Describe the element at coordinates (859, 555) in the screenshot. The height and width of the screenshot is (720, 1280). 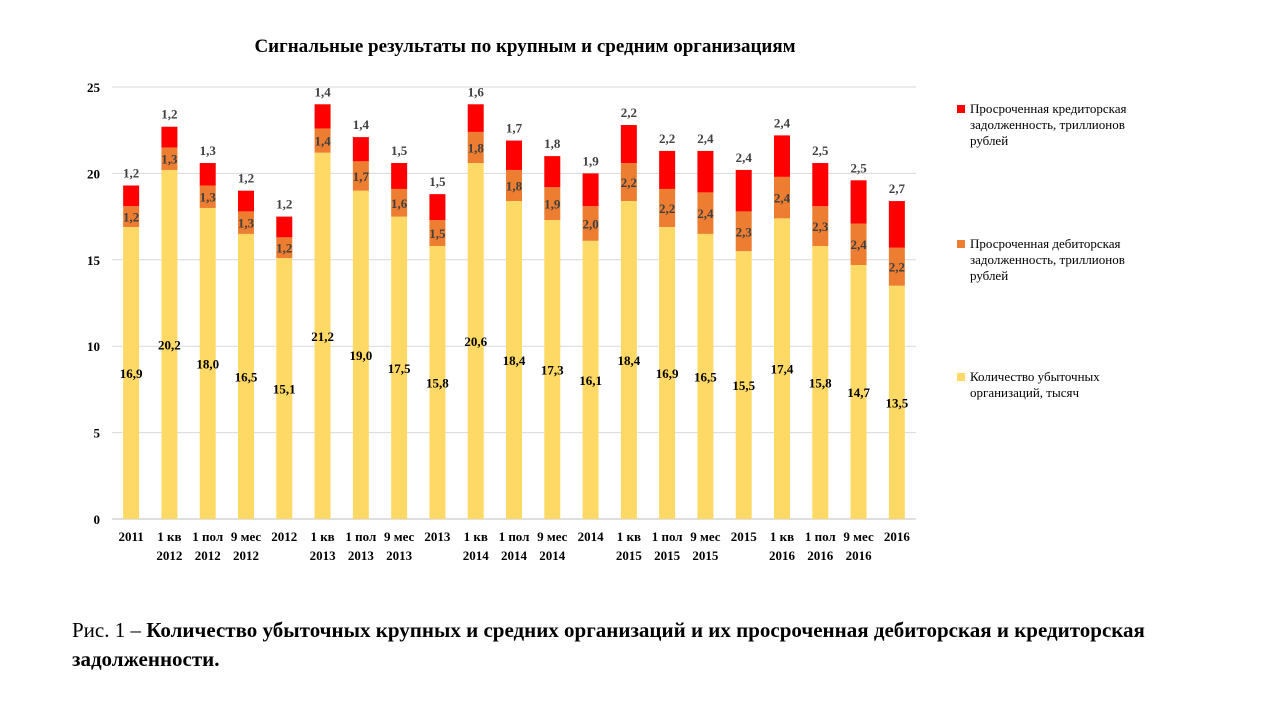
I see `x-tick-label: 2016` at that location.